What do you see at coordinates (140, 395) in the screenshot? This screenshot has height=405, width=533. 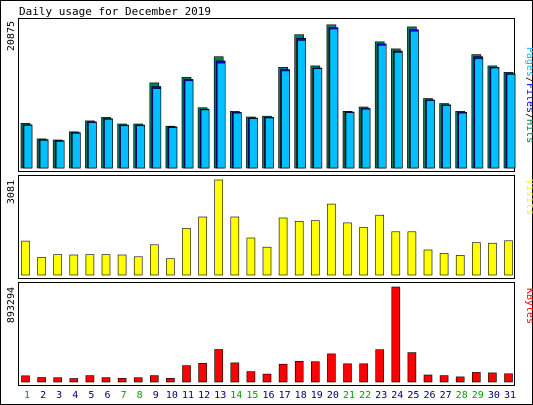 I see `day-label: 8` at bounding box center [140, 395].